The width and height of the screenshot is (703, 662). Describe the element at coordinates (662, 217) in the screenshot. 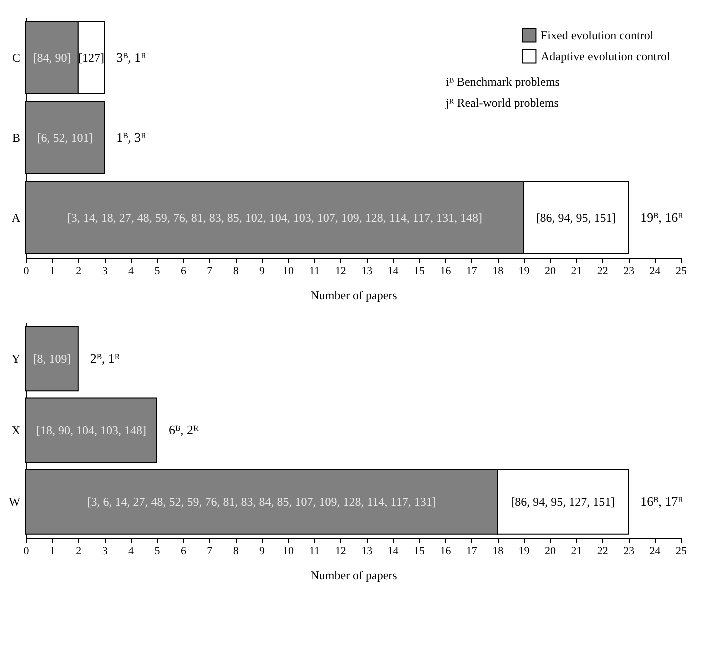

I see `total-label: 19ᴮ, 16ᴿ` at that location.